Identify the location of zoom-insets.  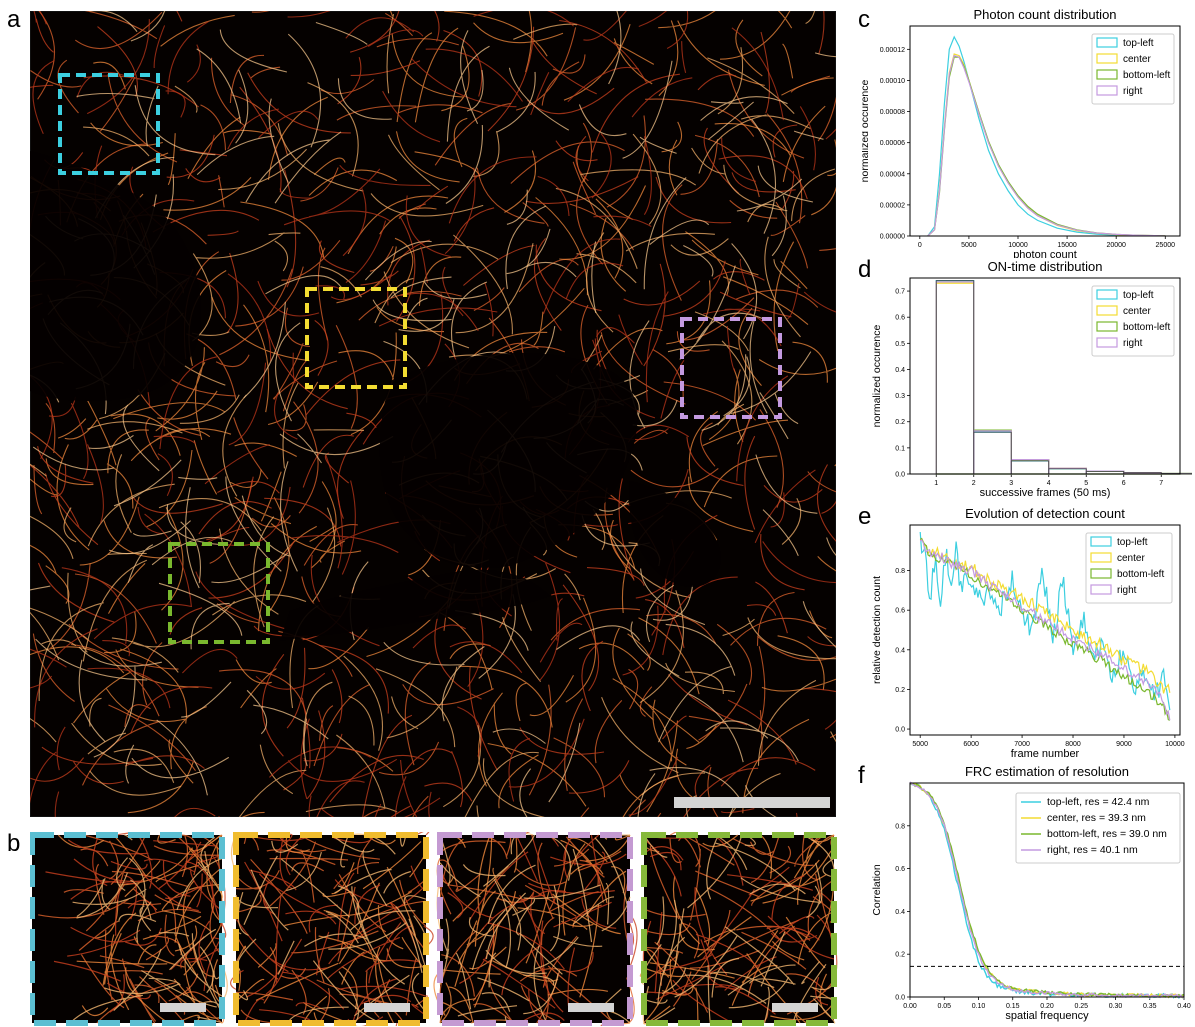
(434, 929).